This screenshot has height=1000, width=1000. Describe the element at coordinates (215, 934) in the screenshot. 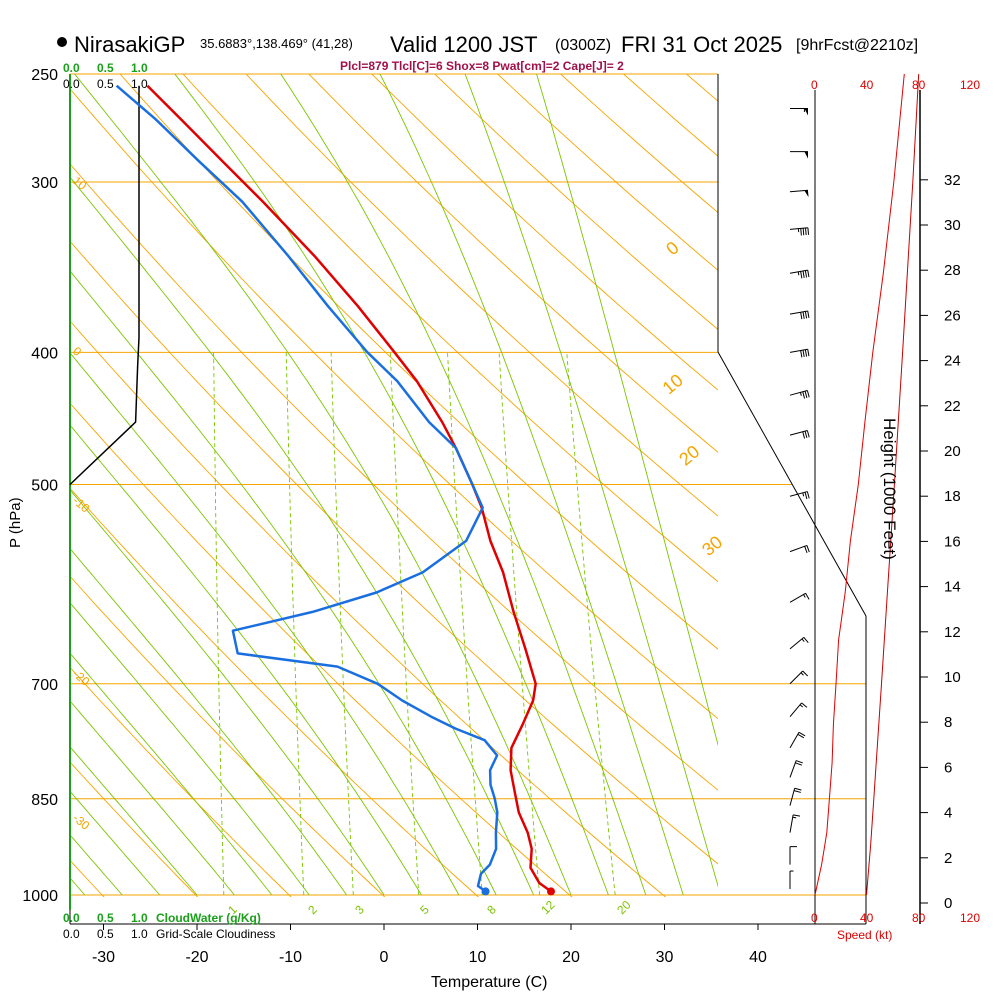

I see `cloudiness-title: Grid-Scale Cloudiness` at that location.